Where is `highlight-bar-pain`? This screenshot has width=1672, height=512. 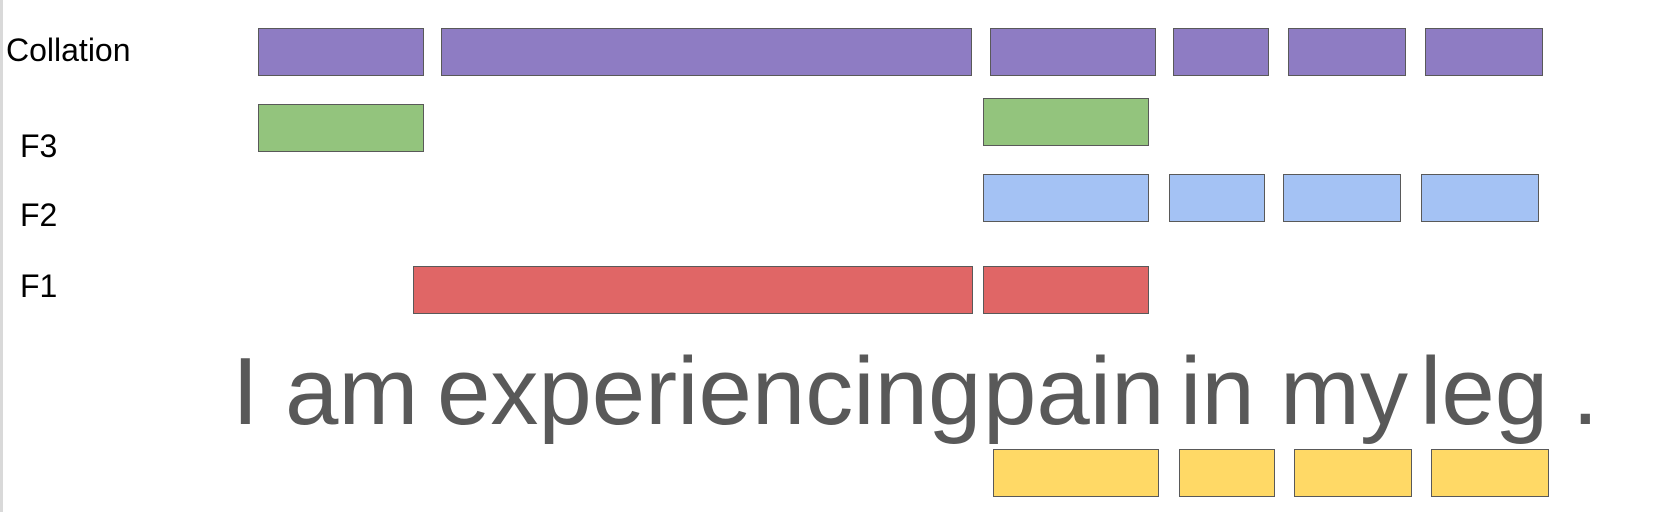
highlight-bar-pain is located at coordinates (1076, 473).